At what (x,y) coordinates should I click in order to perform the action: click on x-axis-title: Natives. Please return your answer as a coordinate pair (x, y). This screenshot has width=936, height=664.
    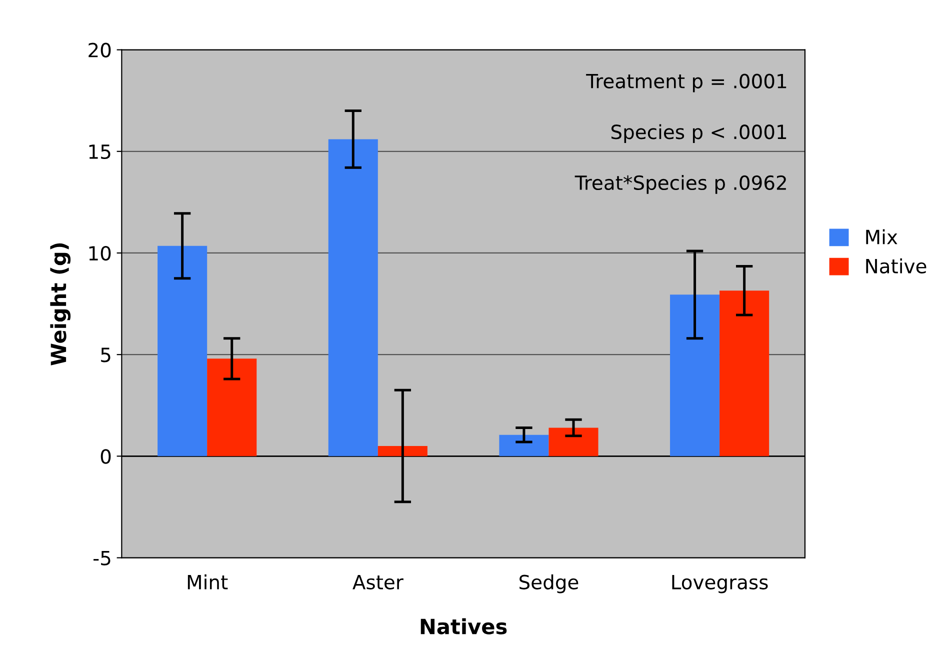
    Looking at the image, I should click on (463, 626).